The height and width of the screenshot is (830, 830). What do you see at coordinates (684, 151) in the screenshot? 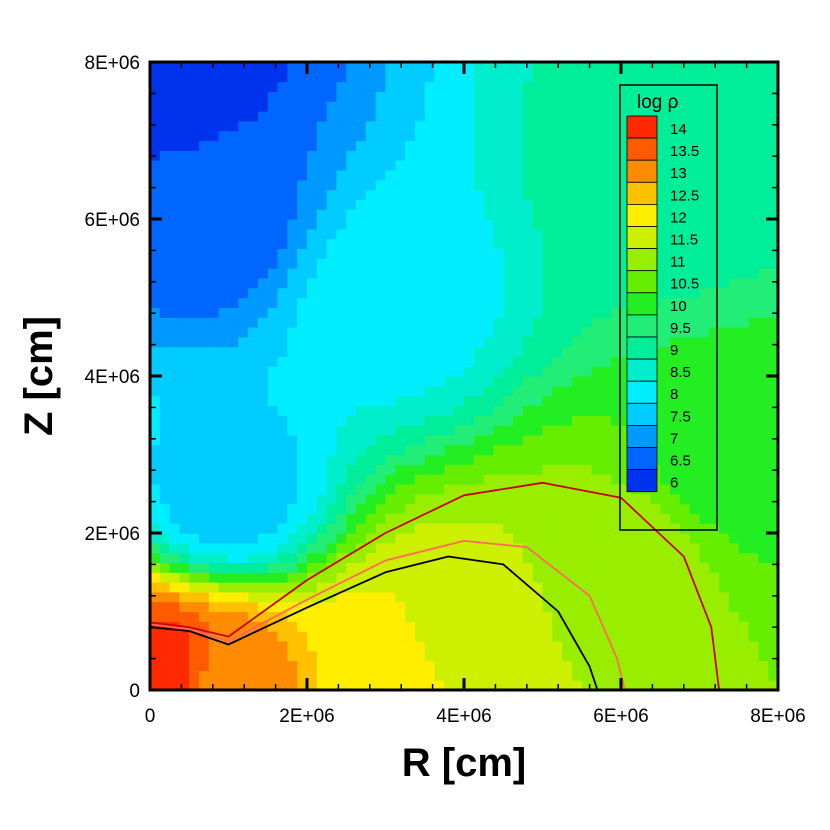
I see `legend-label: 13.5` at bounding box center [684, 151].